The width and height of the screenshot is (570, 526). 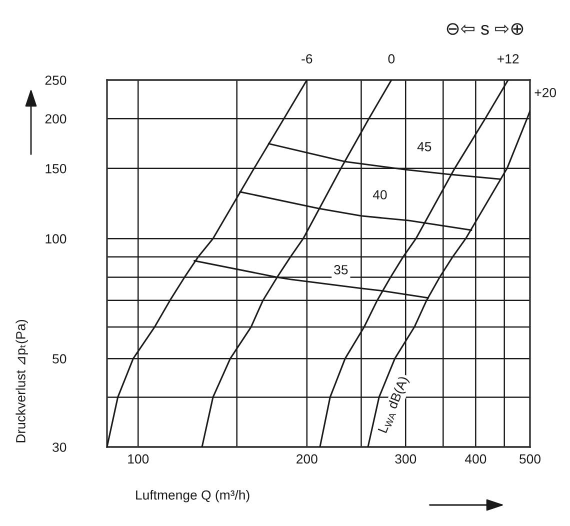 I want to click on annotation: 45, so click(x=424, y=147).